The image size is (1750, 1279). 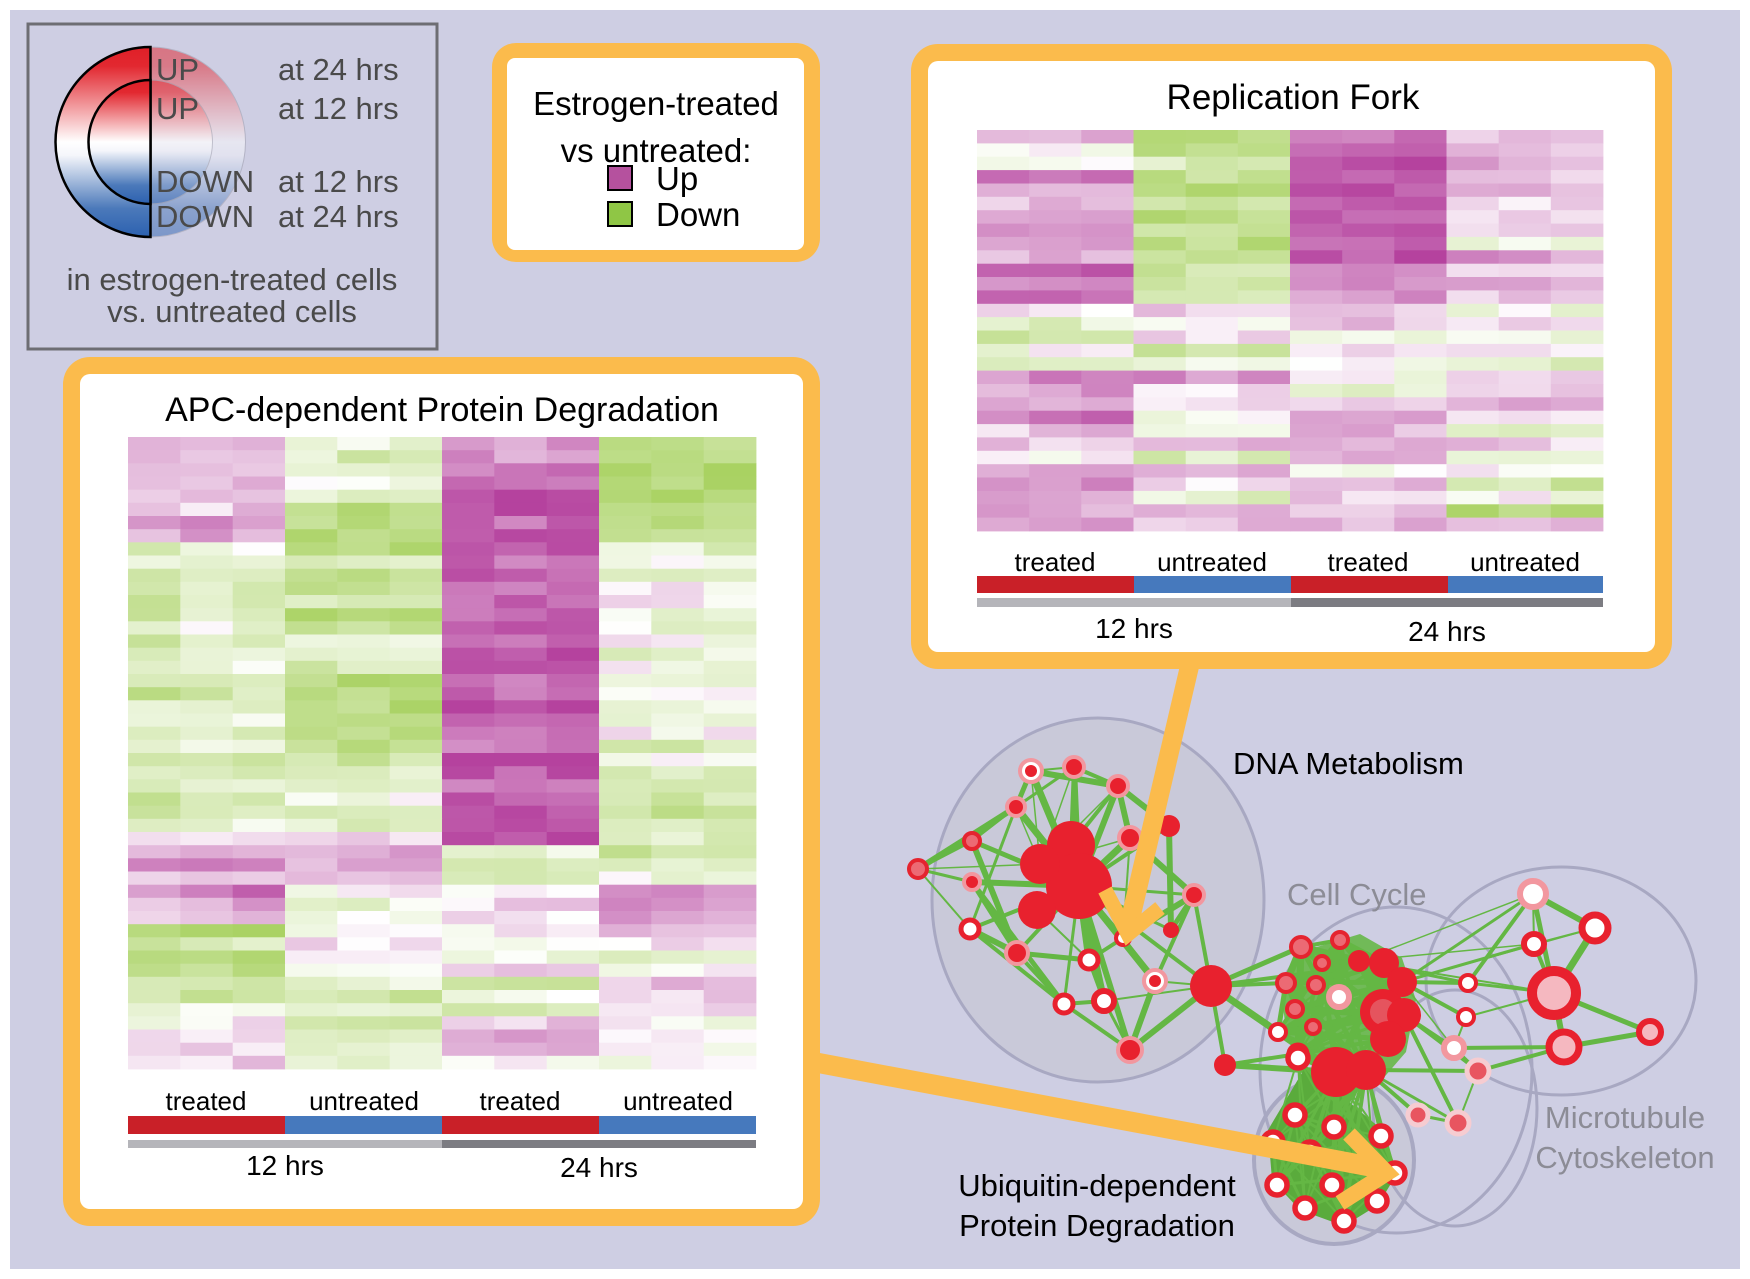 What do you see at coordinates (698, 214) in the screenshot?
I see `svg-text: Down` at bounding box center [698, 214].